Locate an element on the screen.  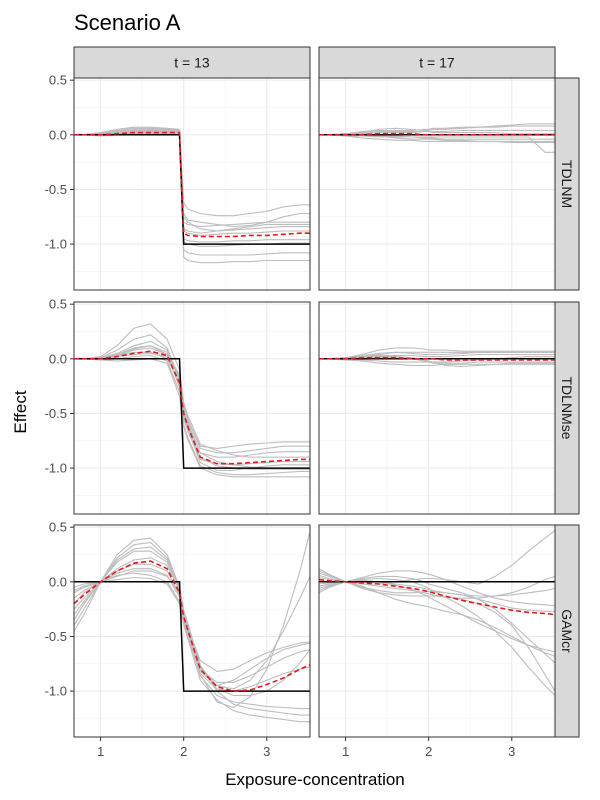
panel-GAMcr-1: 0.5 0.0 -0.5 -1.0 1 2 3 is located at coordinates (178, 639).